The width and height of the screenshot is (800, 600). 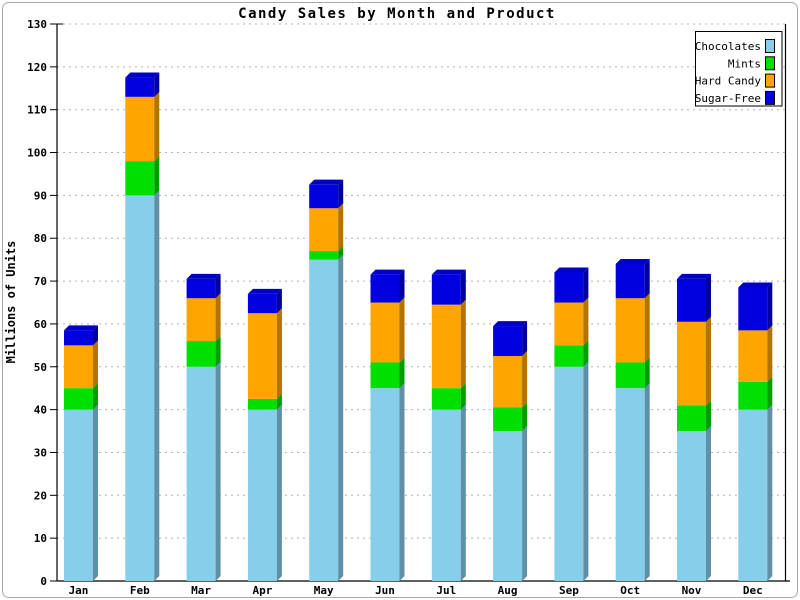 What do you see at coordinates (385, 590) in the screenshot?
I see `x-tick-label-Jun: Jun` at bounding box center [385, 590].